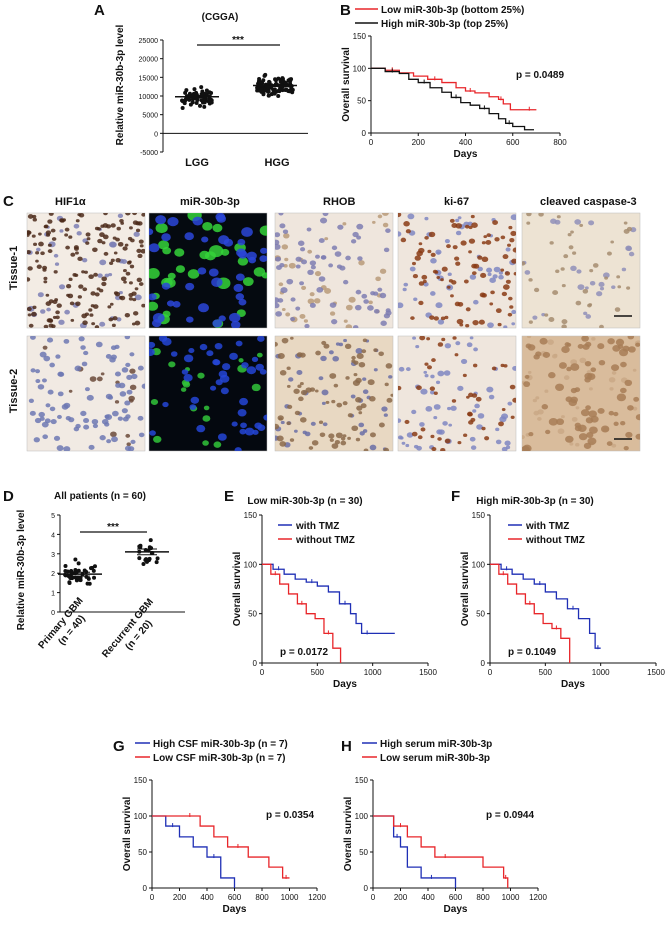 This screenshot has width=668, height=927. Describe the element at coordinates (149, 97) in the screenshot. I see `panelA-y-tick-label: 10000` at that location.